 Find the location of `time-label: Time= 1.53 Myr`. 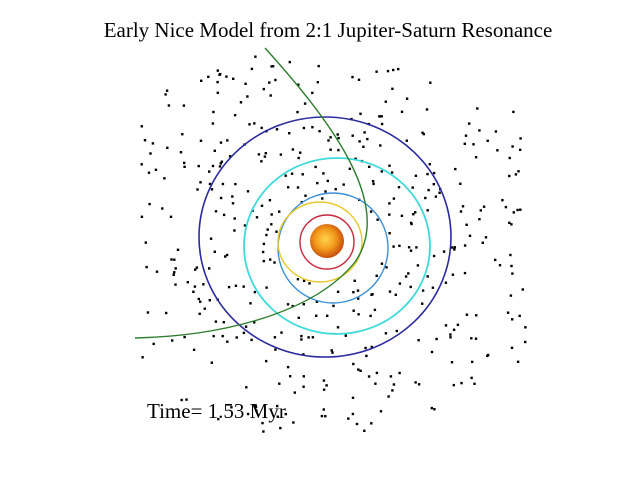

time-label: Time= 1.53 Myr is located at coordinates (216, 411).